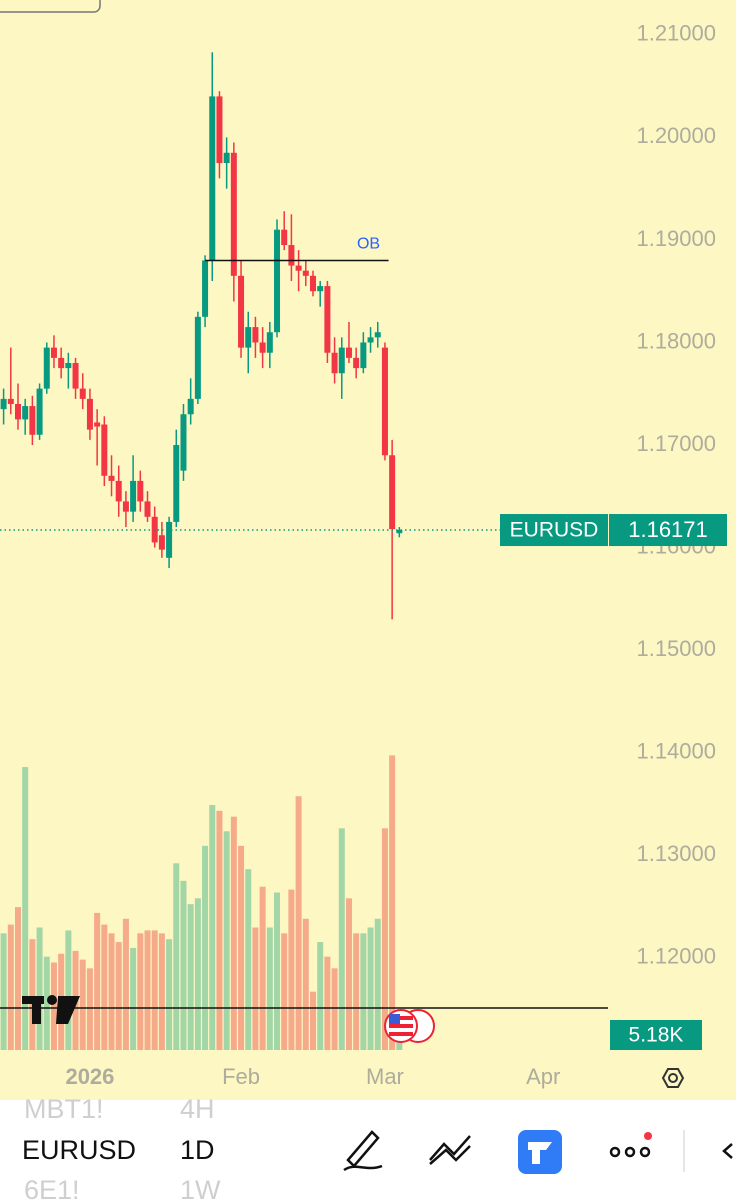  I want to click on app-icon, so click(540, 1152).